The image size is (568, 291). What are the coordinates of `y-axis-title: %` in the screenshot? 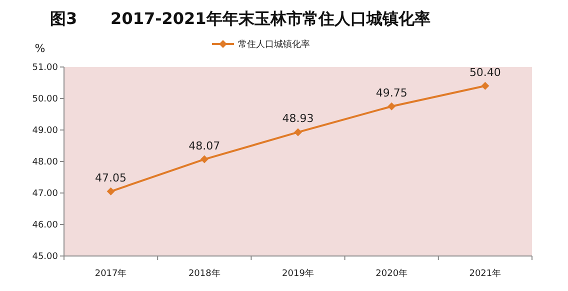 It's located at (40, 48).